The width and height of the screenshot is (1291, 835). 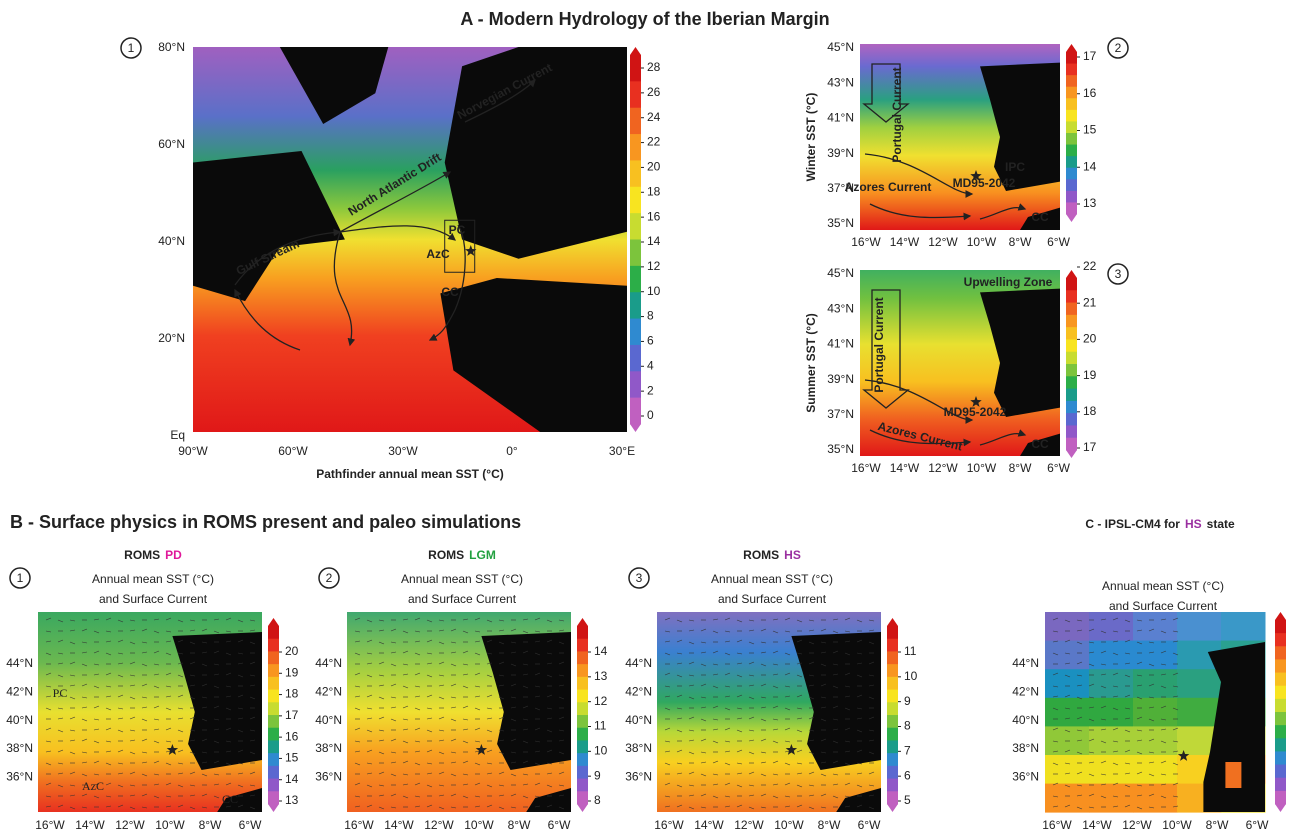 I want to click on tick-label: 60°N, so click(x=171, y=144).